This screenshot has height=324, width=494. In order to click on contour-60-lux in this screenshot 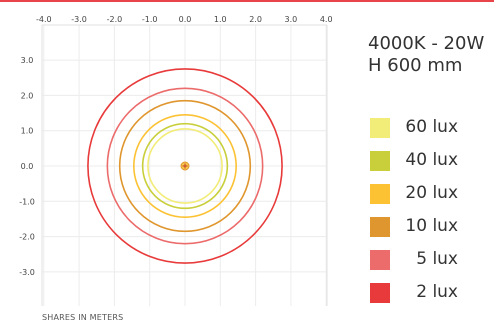, I will do `click(185, 166)`.